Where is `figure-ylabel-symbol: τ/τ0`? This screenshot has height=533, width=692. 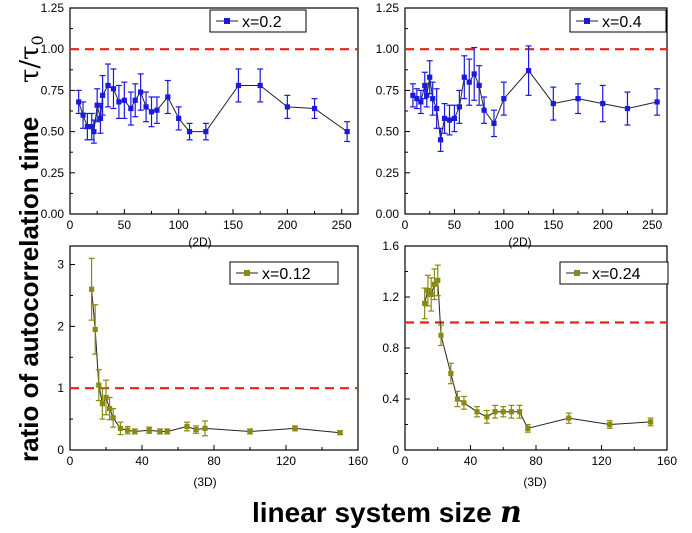 figure-ylabel-symbol: τ/τ0 is located at coordinates (31, 59).